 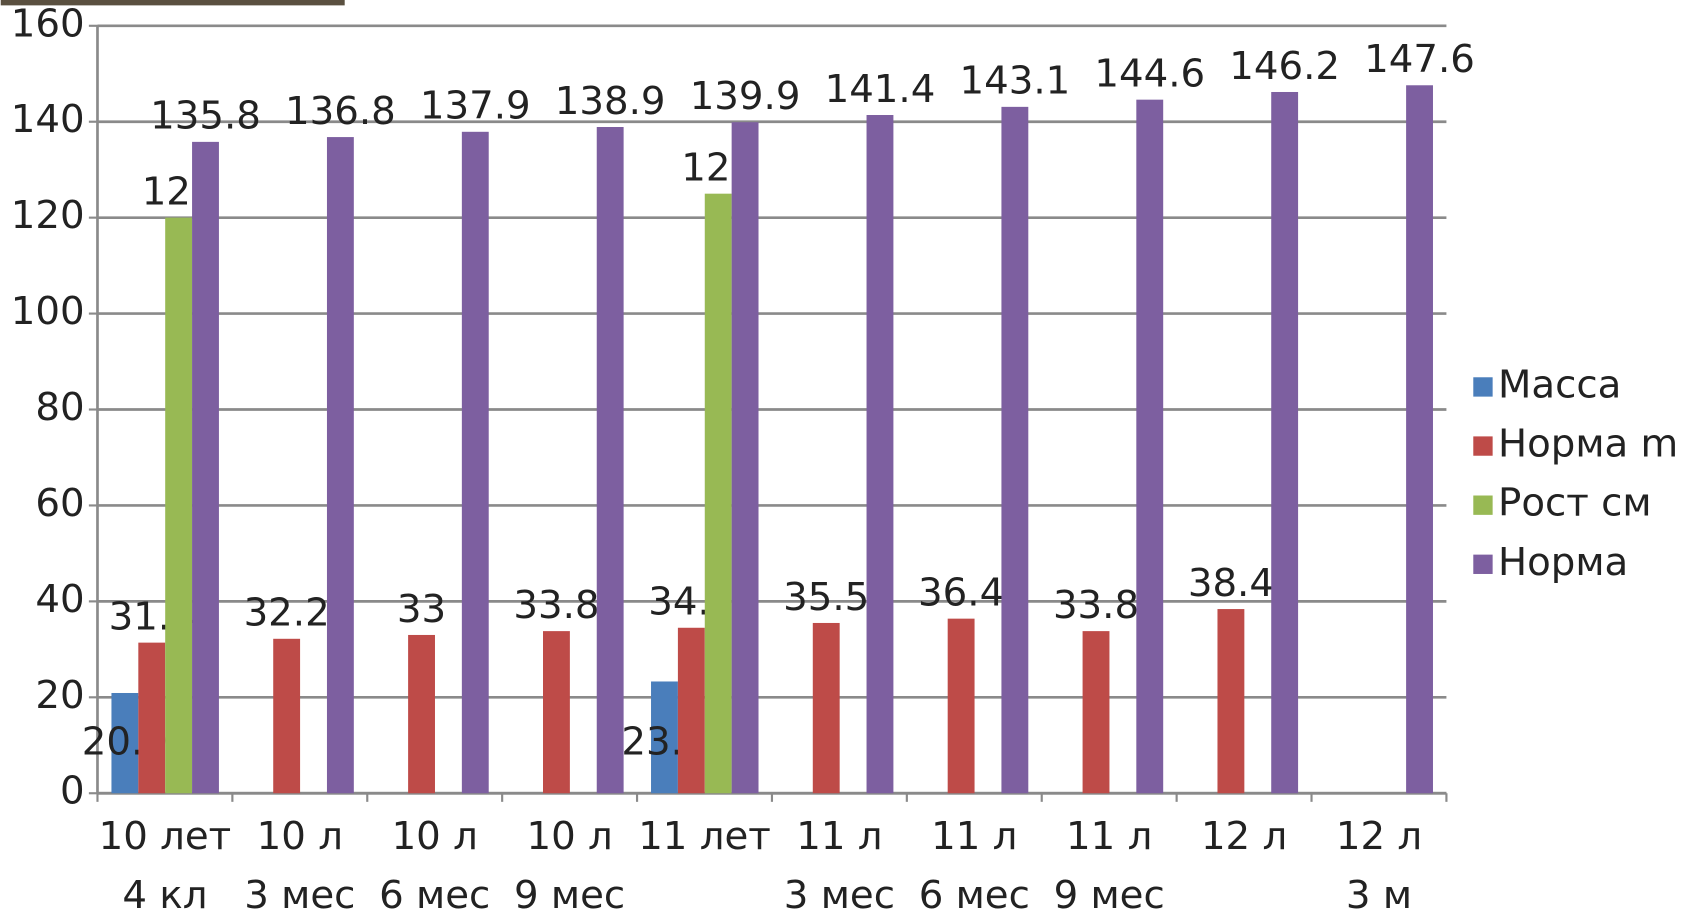 I want to click on y-tick-label: 40, so click(x=59, y=599).